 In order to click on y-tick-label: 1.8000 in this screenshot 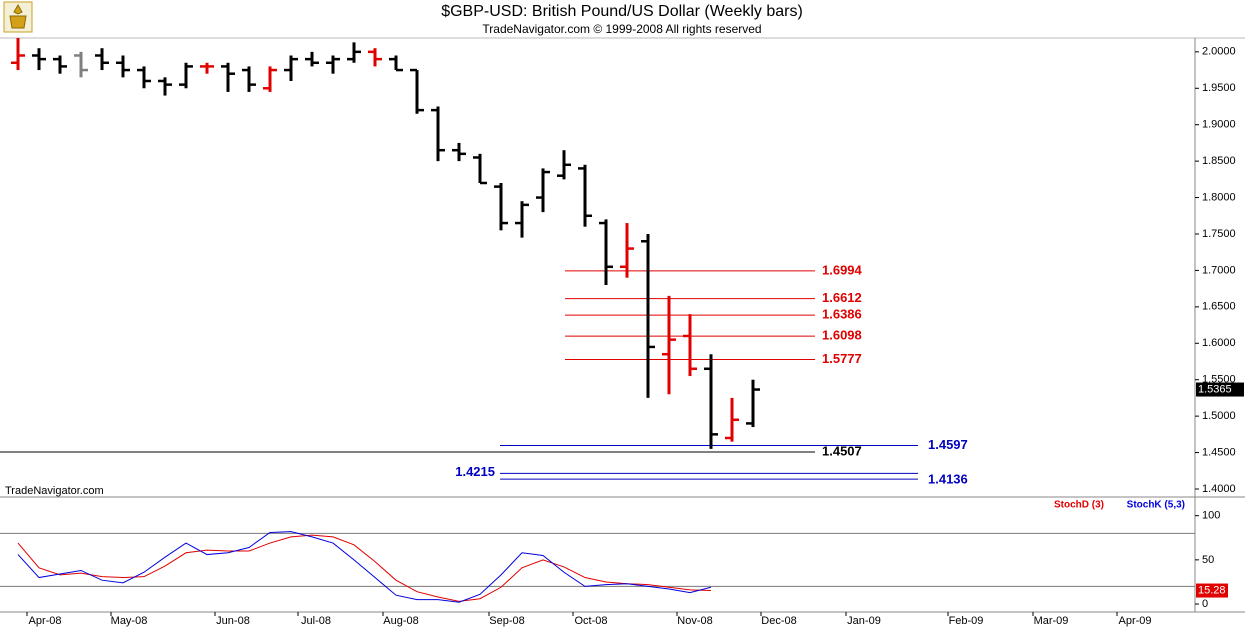, I will do `click(1219, 197)`.